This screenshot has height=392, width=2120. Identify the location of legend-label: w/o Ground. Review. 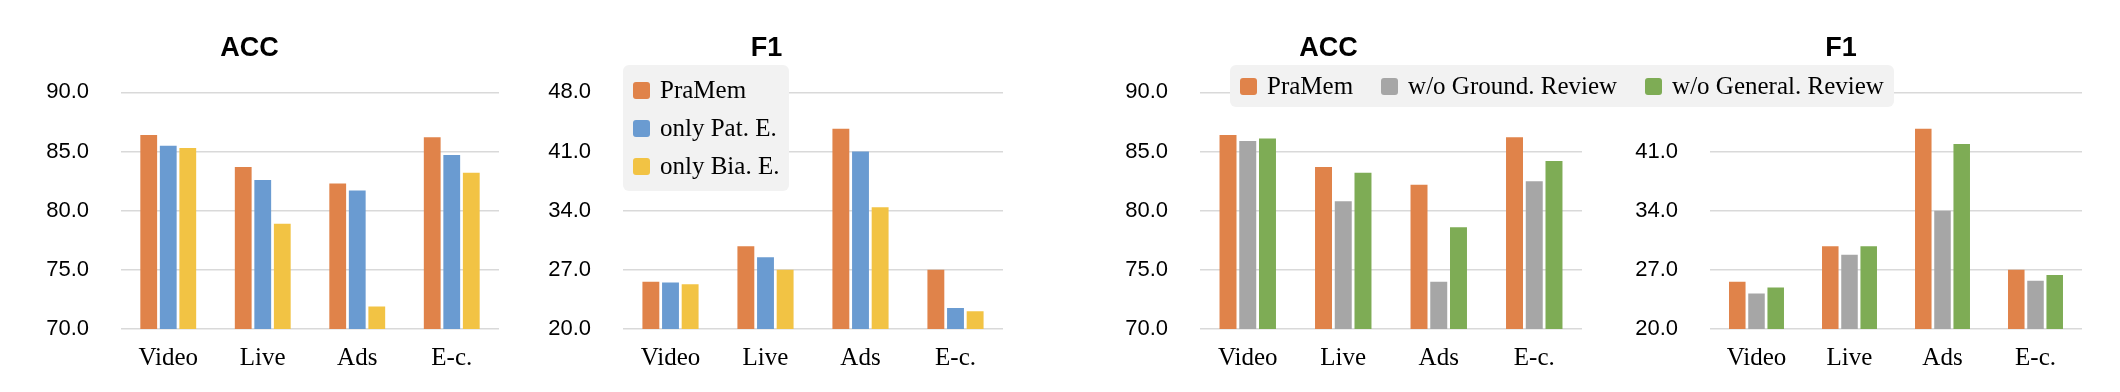
(1513, 86).